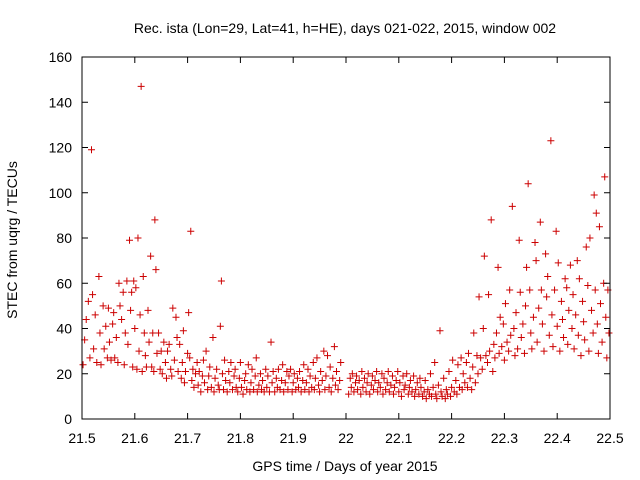 Image resolution: width=640 pixels, height=480 pixels. What do you see at coordinates (451, 438) in the screenshot?
I see `x-tick-label: 22.2` at bounding box center [451, 438].